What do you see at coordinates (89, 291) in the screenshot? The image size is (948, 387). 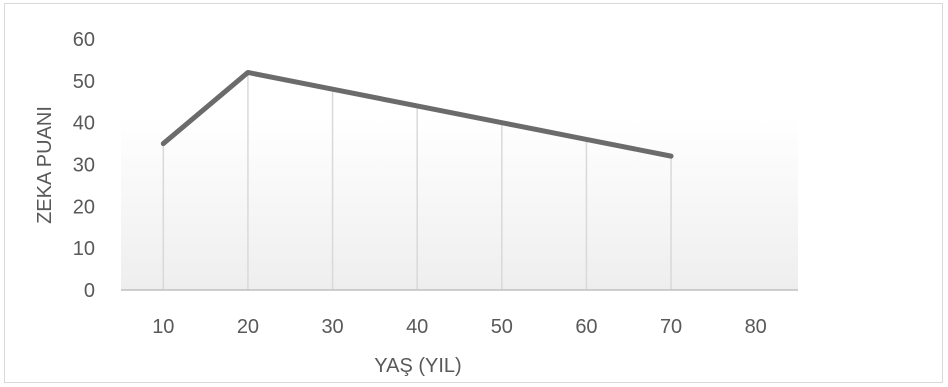 I see `y-tick-label: 0` at bounding box center [89, 291].